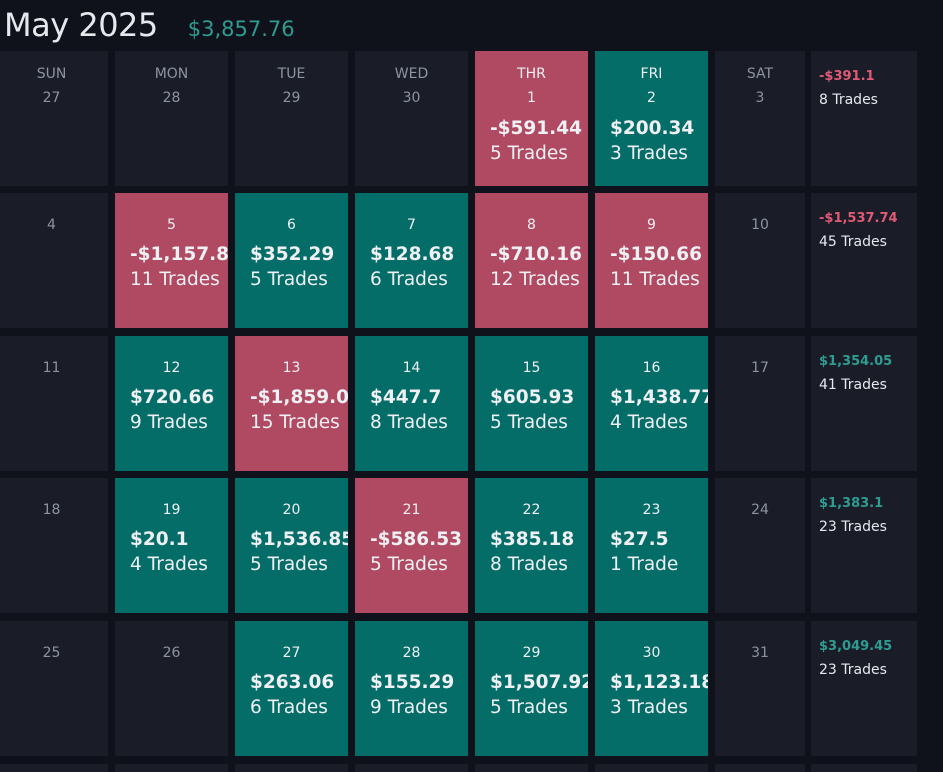 The height and width of the screenshot is (772, 943). I want to click on week-pnl: -$391.1, so click(847, 76).